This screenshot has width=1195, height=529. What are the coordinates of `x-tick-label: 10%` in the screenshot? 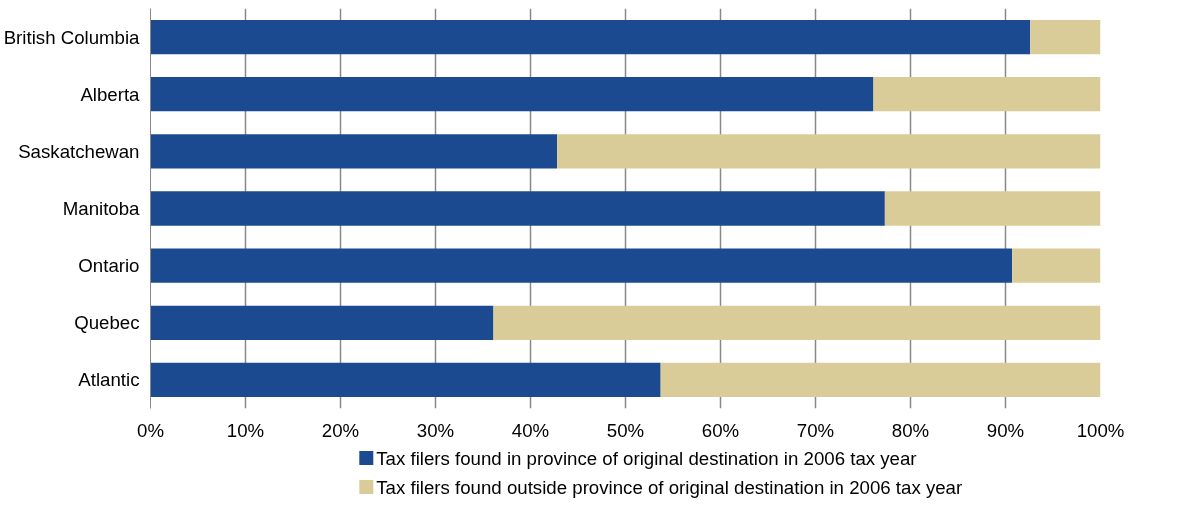 It's located at (245, 430).